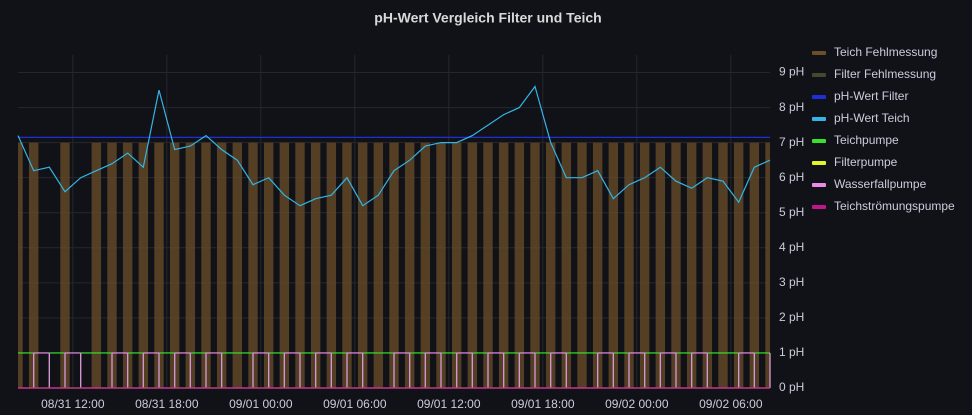 The height and width of the screenshot is (415, 972). Describe the element at coordinates (791, 72) in the screenshot. I see `y-tick-label: 9 pH` at that location.